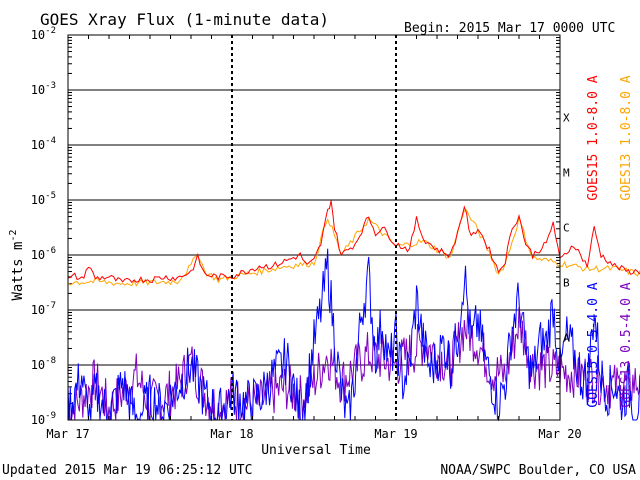 The height and width of the screenshot is (480, 640). I want to click on y-tick-label: 10⁻², so click(43, 34).